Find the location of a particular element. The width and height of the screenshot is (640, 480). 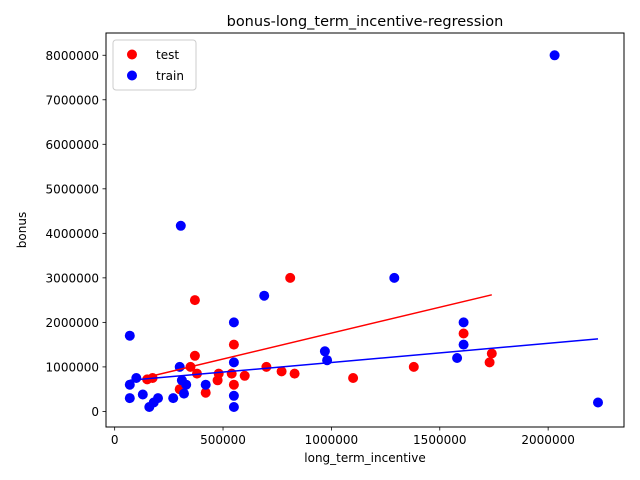

x-axis: 0 500000 1000000 1500000 2000000 is located at coordinates (343, 437).